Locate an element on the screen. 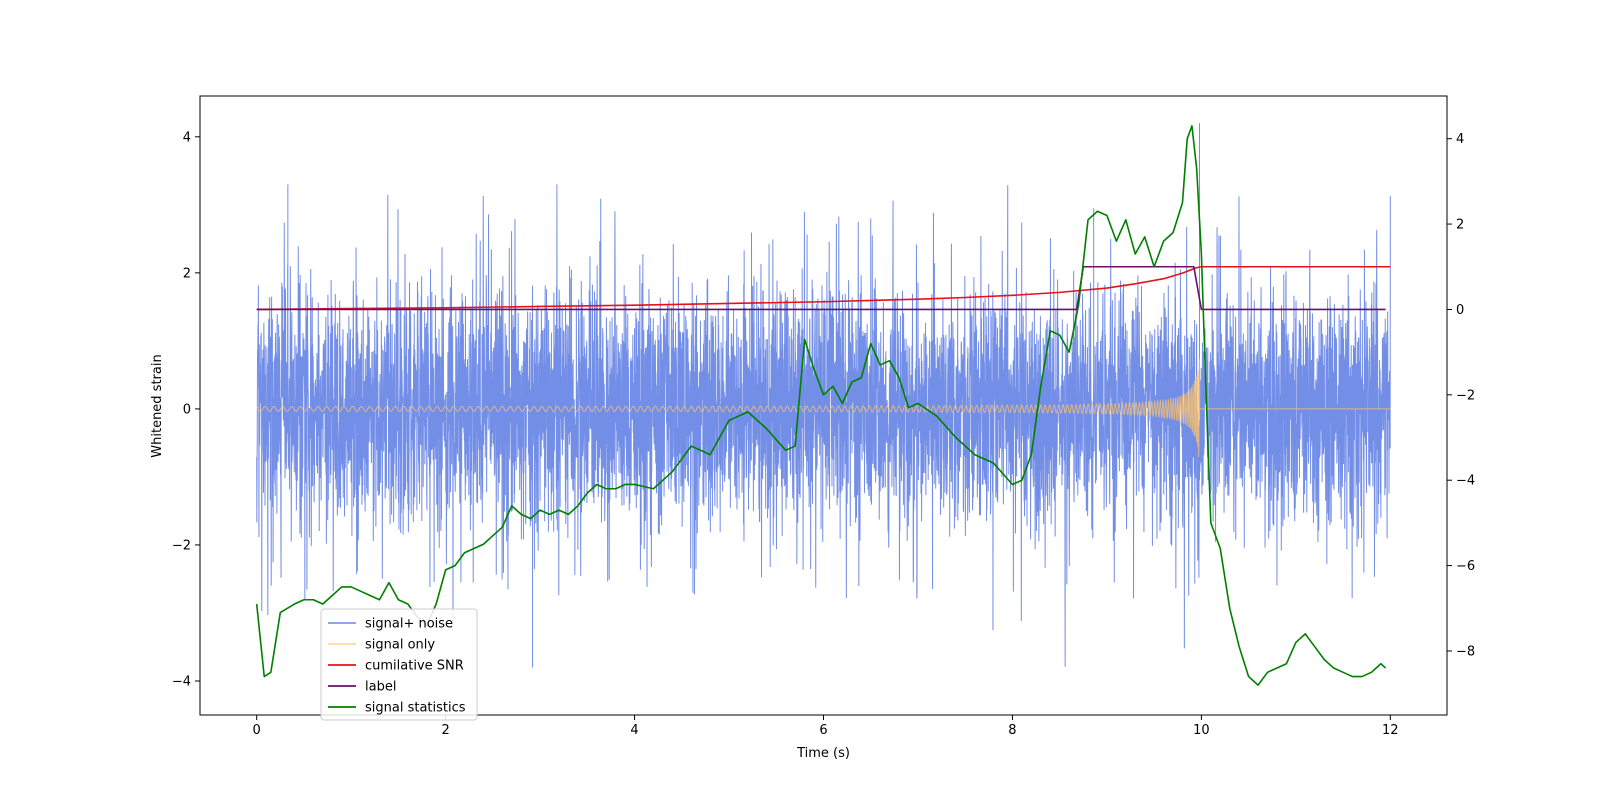 This screenshot has height=800, width=1600. legend-label-signal-only: signal only is located at coordinates (400, 645).